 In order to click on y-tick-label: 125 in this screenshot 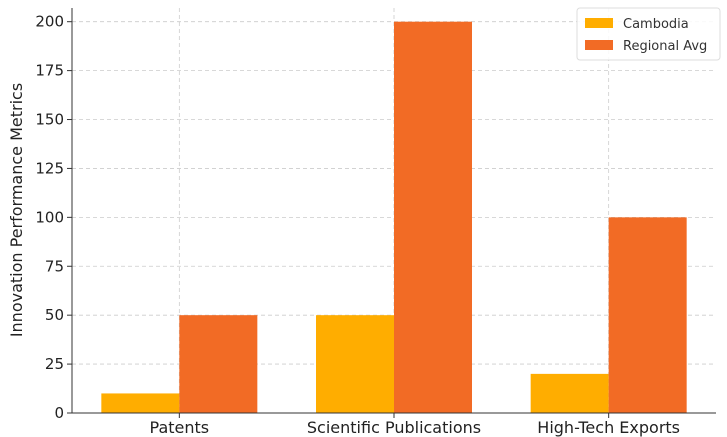, I will do `click(49, 168)`.